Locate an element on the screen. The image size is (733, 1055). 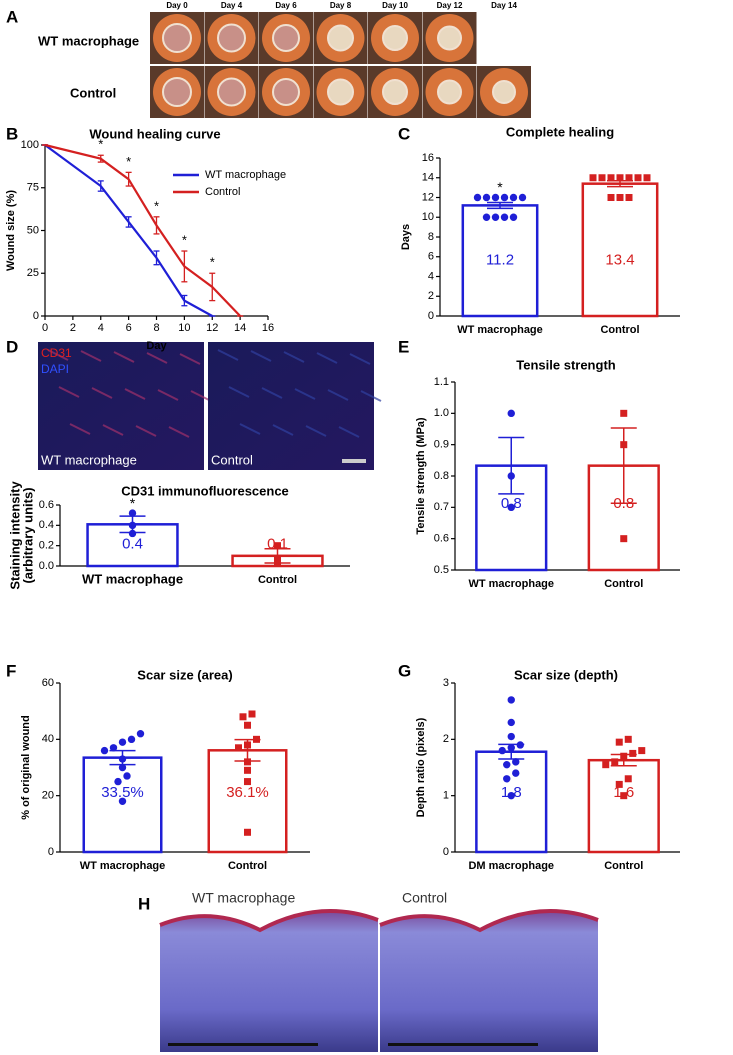
x-tick-label: 6 is located at coordinates (129, 328).